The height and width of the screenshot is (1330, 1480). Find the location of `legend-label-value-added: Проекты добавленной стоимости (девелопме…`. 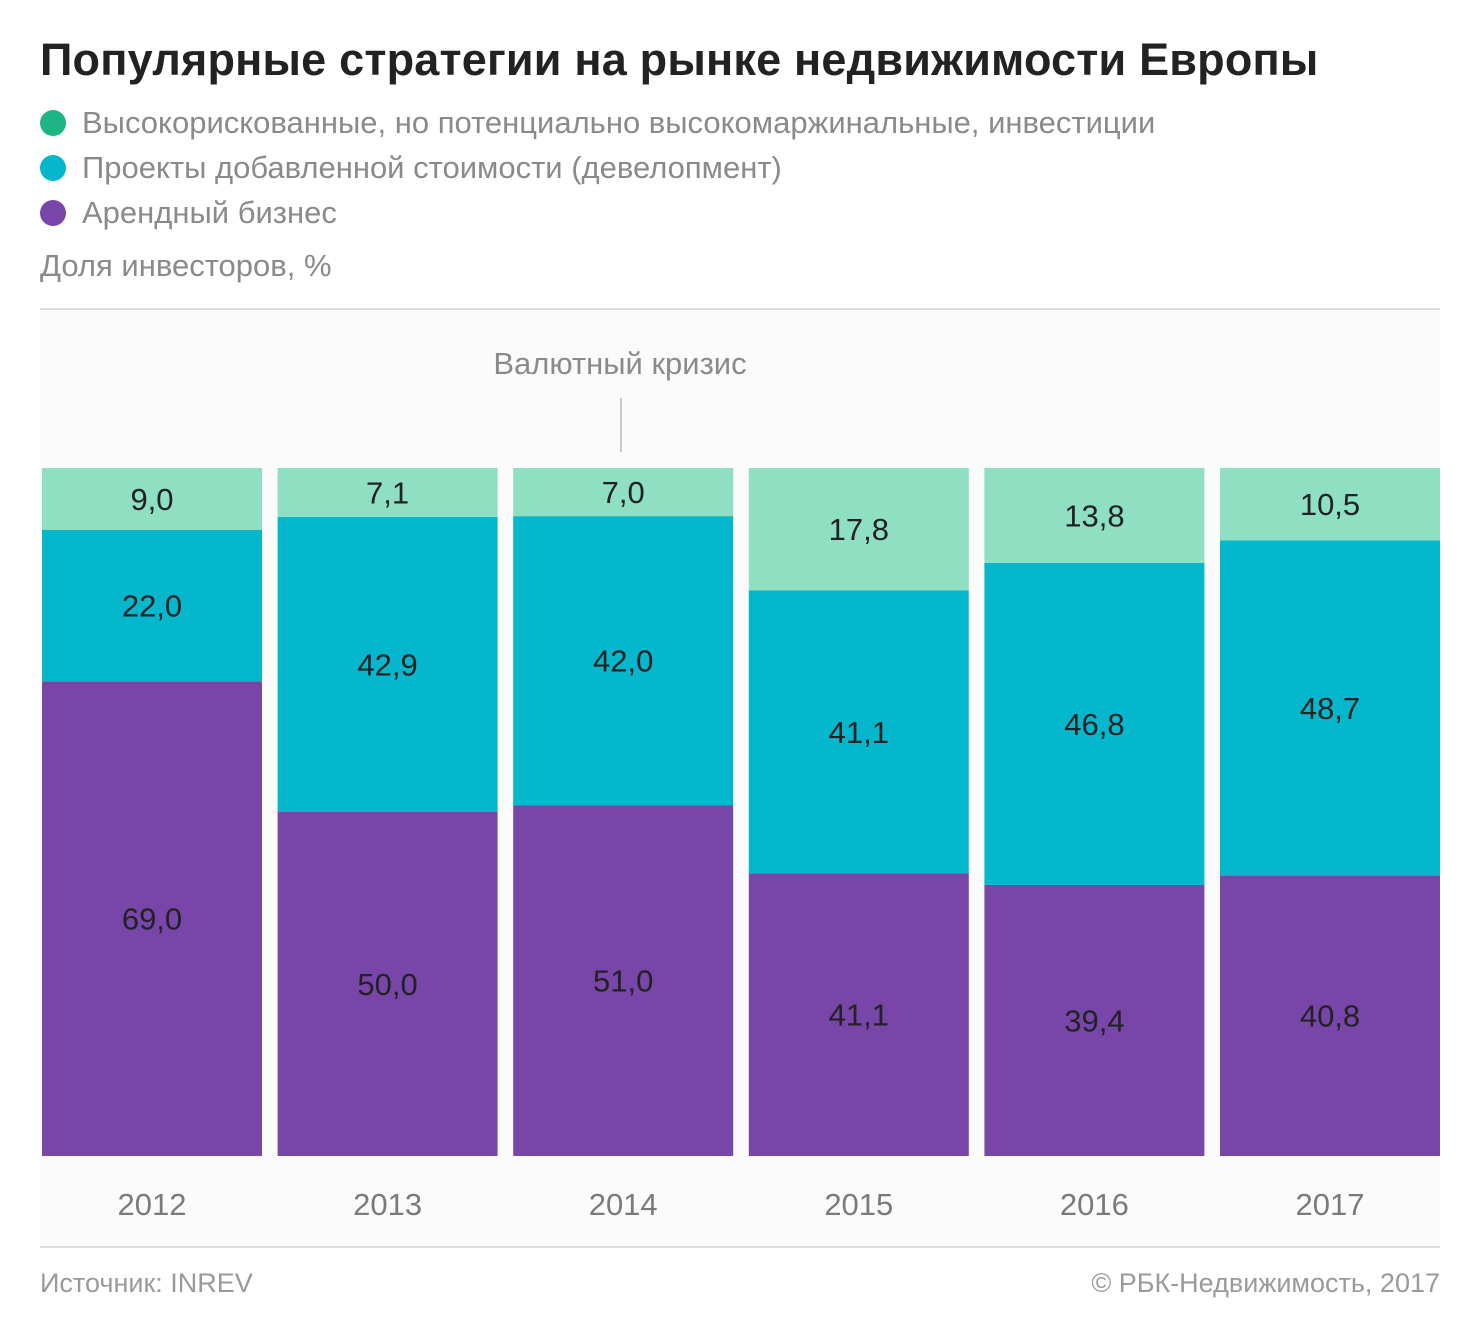

legend-label-value-added: Проекты добавленной стоимости (девелопме… is located at coordinates (432, 167).